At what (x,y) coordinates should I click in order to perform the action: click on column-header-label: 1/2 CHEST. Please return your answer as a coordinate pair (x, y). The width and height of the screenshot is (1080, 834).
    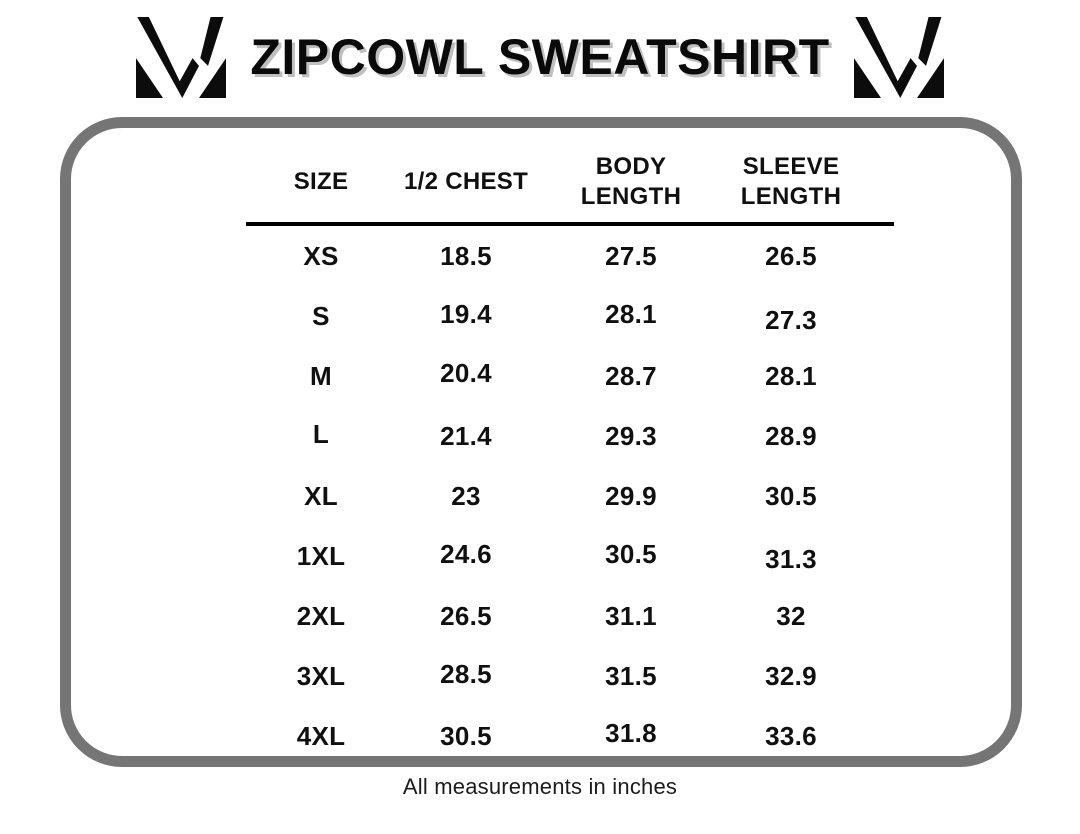
    Looking at the image, I should click on (466, 181).